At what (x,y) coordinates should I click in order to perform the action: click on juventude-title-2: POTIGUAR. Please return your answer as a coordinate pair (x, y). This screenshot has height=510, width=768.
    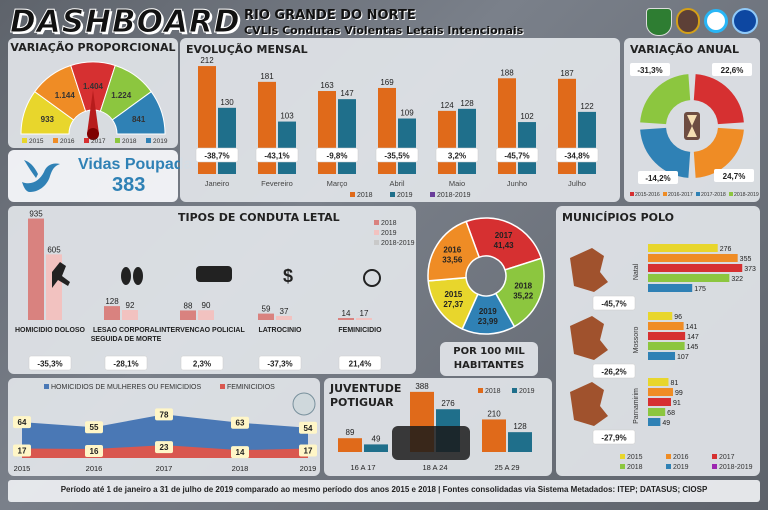
    Looking at the image, I should click on (362, 402).